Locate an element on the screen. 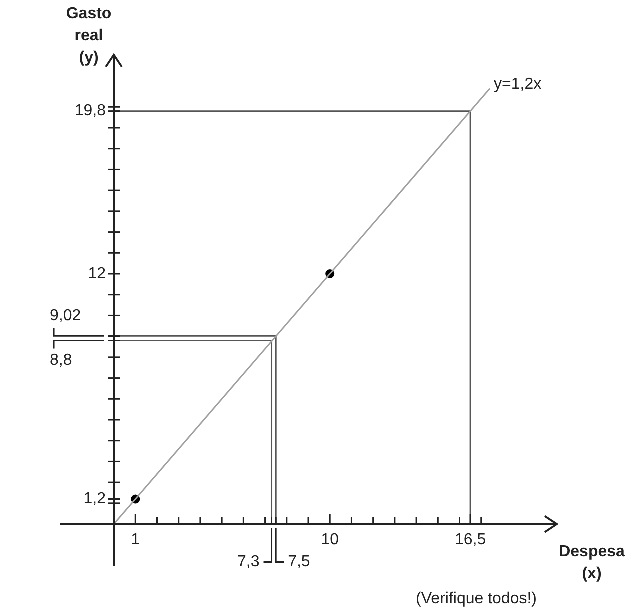  annotation: 7,3 is located at coordinates (249, 562).